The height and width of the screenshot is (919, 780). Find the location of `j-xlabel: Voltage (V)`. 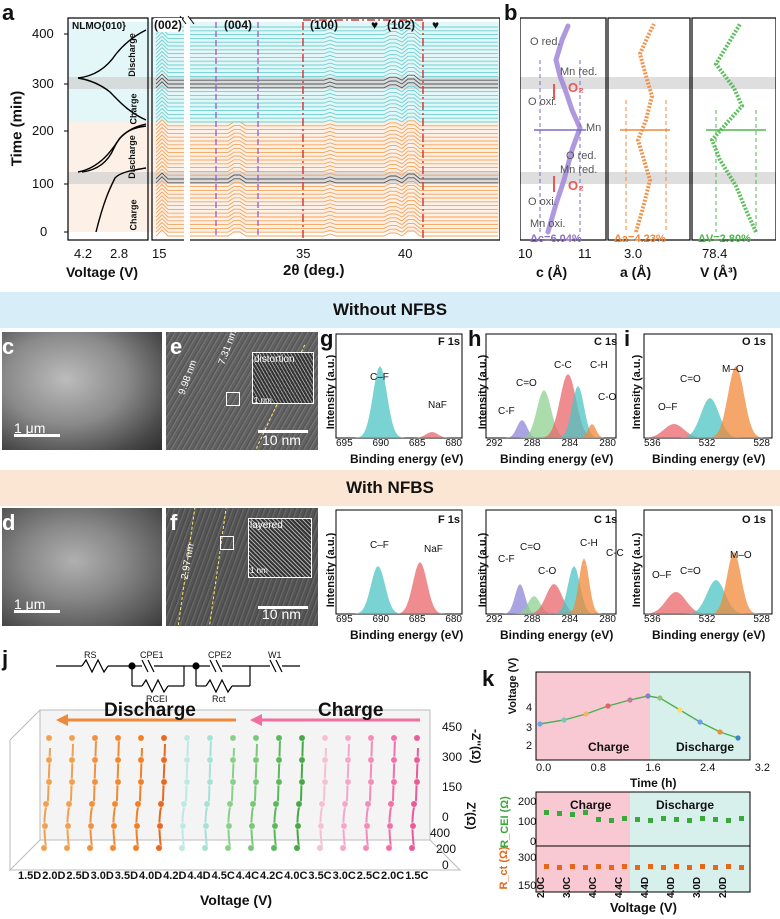

j-xlabel: Voltage (V) is located at coordinates (236, 900).